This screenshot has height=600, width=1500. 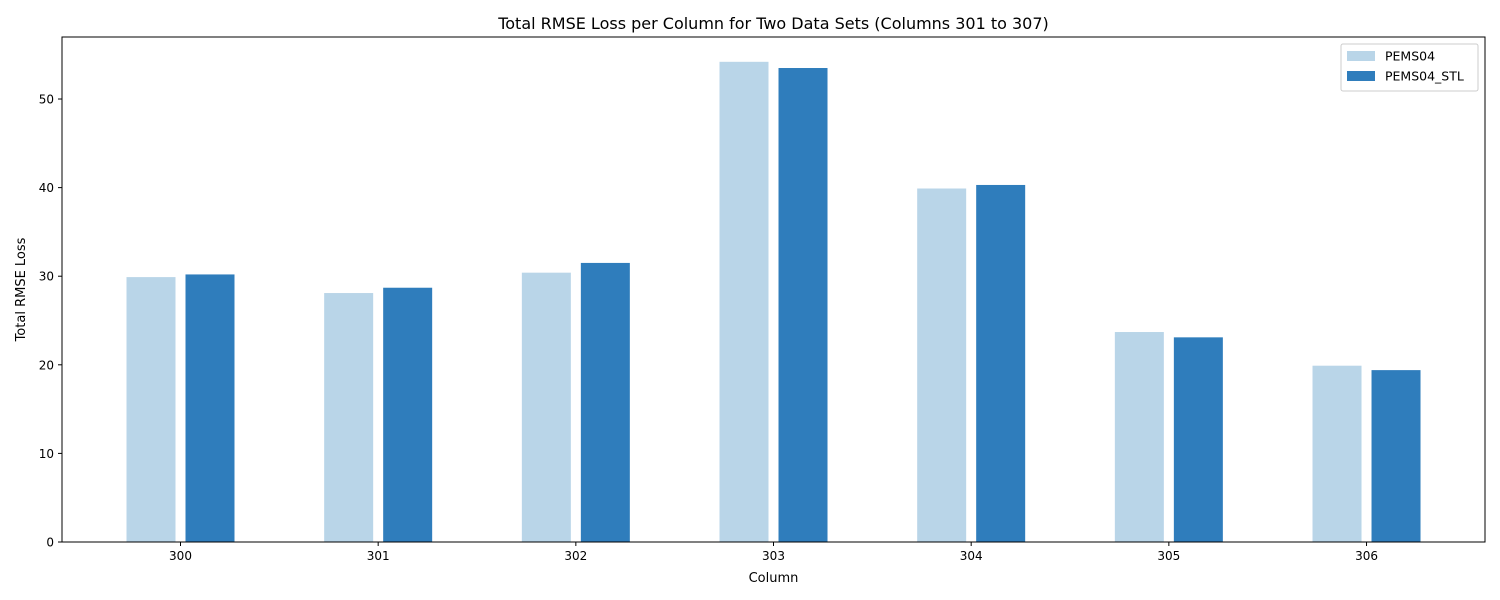 I want to click on legend-label-pems04: PEMS04, so click(x=1410, y=56).